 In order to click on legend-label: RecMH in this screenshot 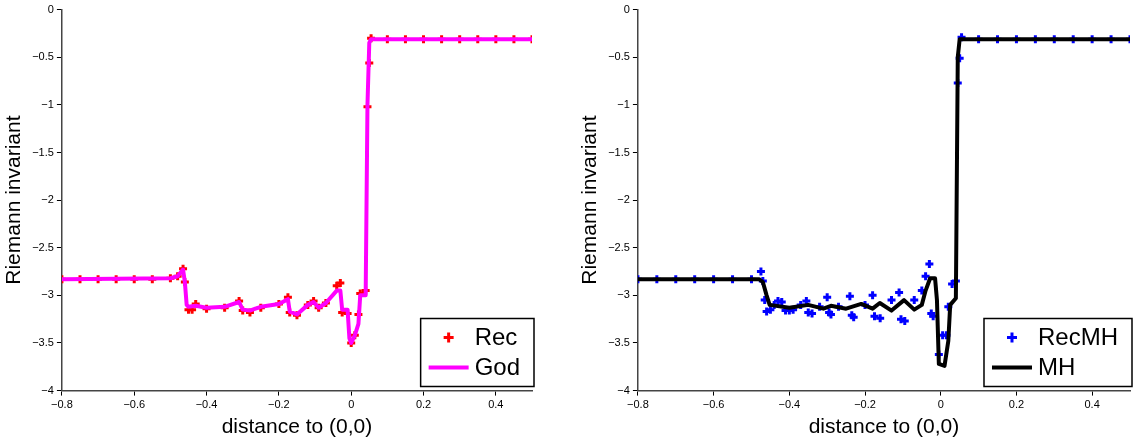, I will do `click(1078, 337)`.